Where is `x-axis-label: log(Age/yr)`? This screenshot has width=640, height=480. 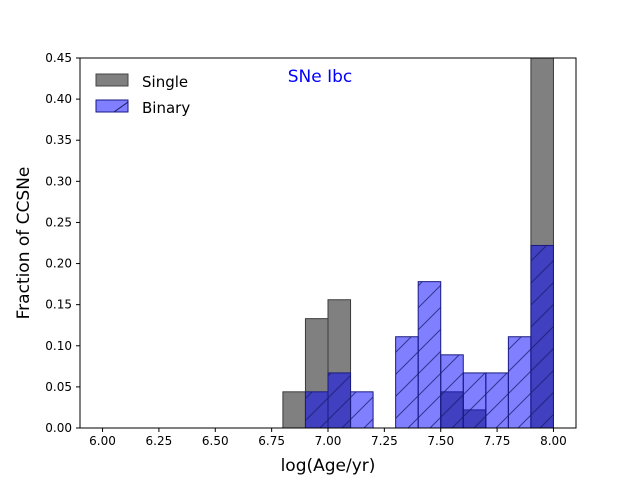
x-axis-label: log(Age/yr) is located at coordinates (328, 466).